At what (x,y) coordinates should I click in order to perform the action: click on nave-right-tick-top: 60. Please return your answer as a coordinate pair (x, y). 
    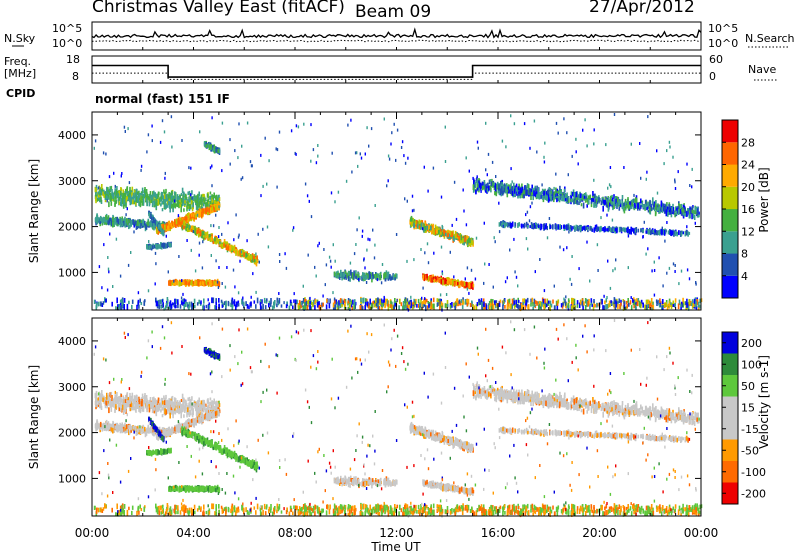
    Looking at the image, I should click on (716, 59).